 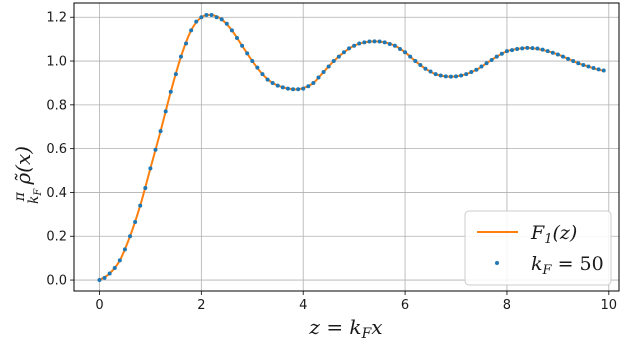 What do you see at coordinates (56, 18) in the screenshot?
I see `y-tick-label: 1.2` at bounding box center [56, 18].